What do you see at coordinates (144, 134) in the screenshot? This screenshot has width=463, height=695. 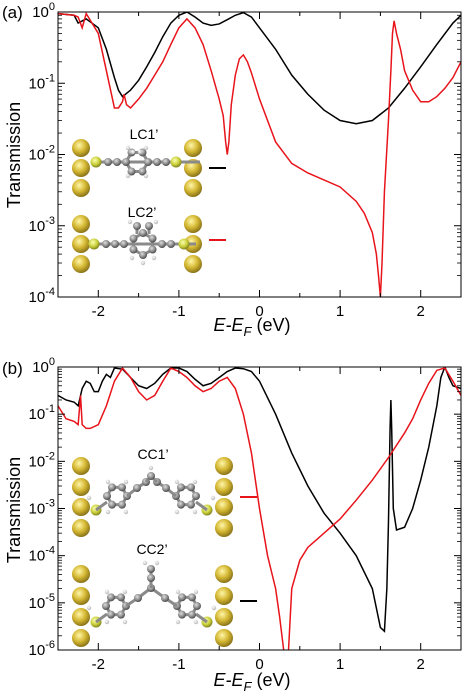 I see `legend-label-lc1: LC1’` at bounding box center [144, 134].